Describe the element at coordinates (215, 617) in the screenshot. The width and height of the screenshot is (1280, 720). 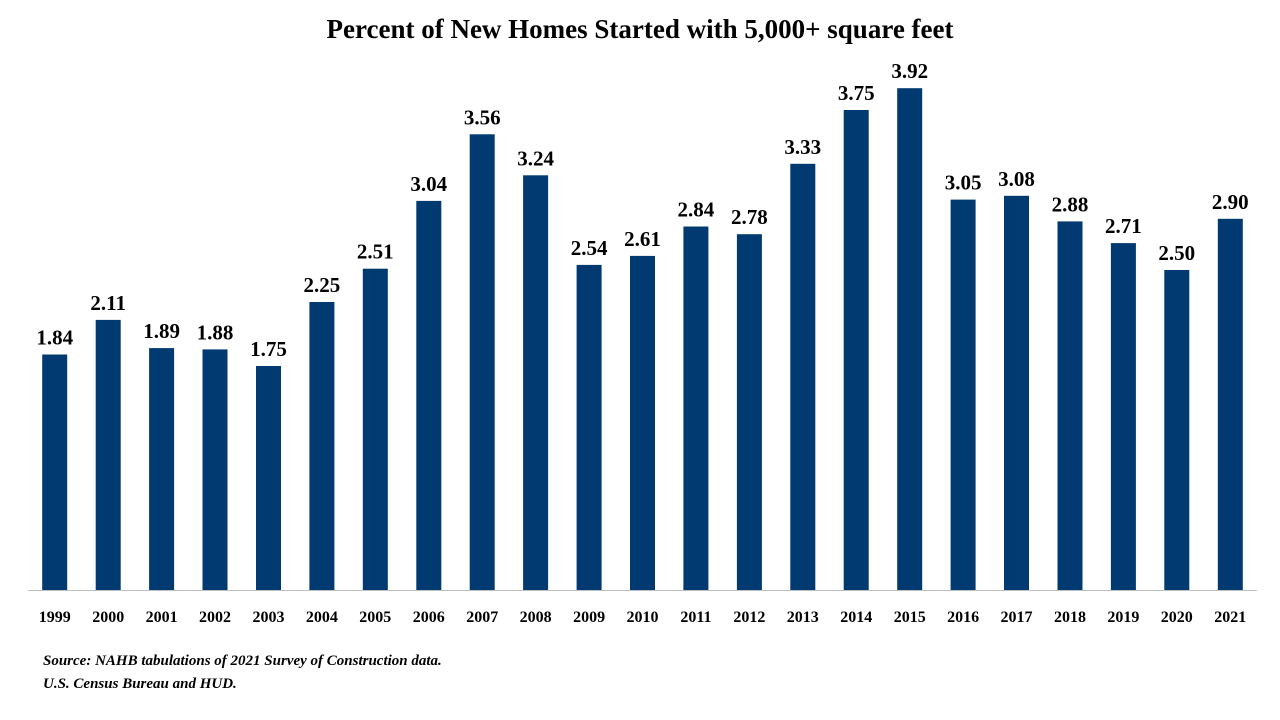
I see `x-tick-label-2002: 2002` at that location.